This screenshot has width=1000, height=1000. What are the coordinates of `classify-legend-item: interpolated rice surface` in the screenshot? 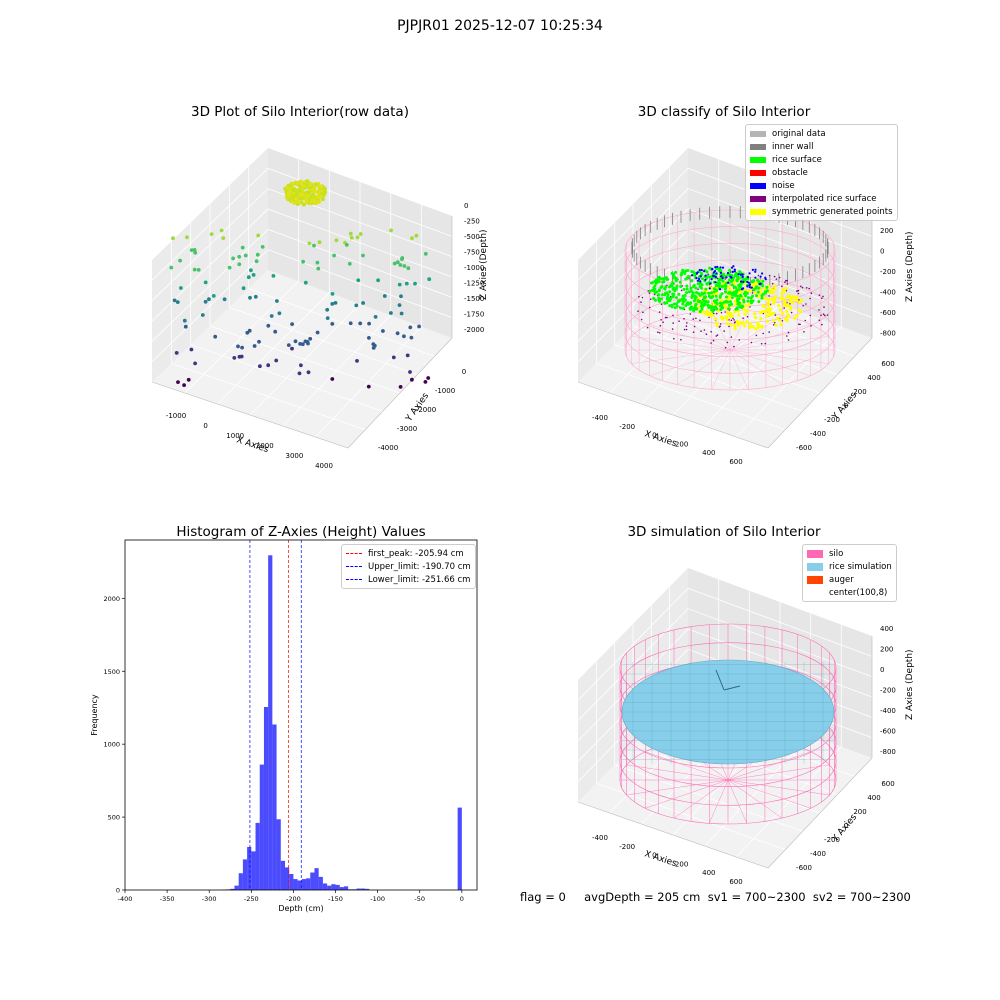 It's located at (821, 198).